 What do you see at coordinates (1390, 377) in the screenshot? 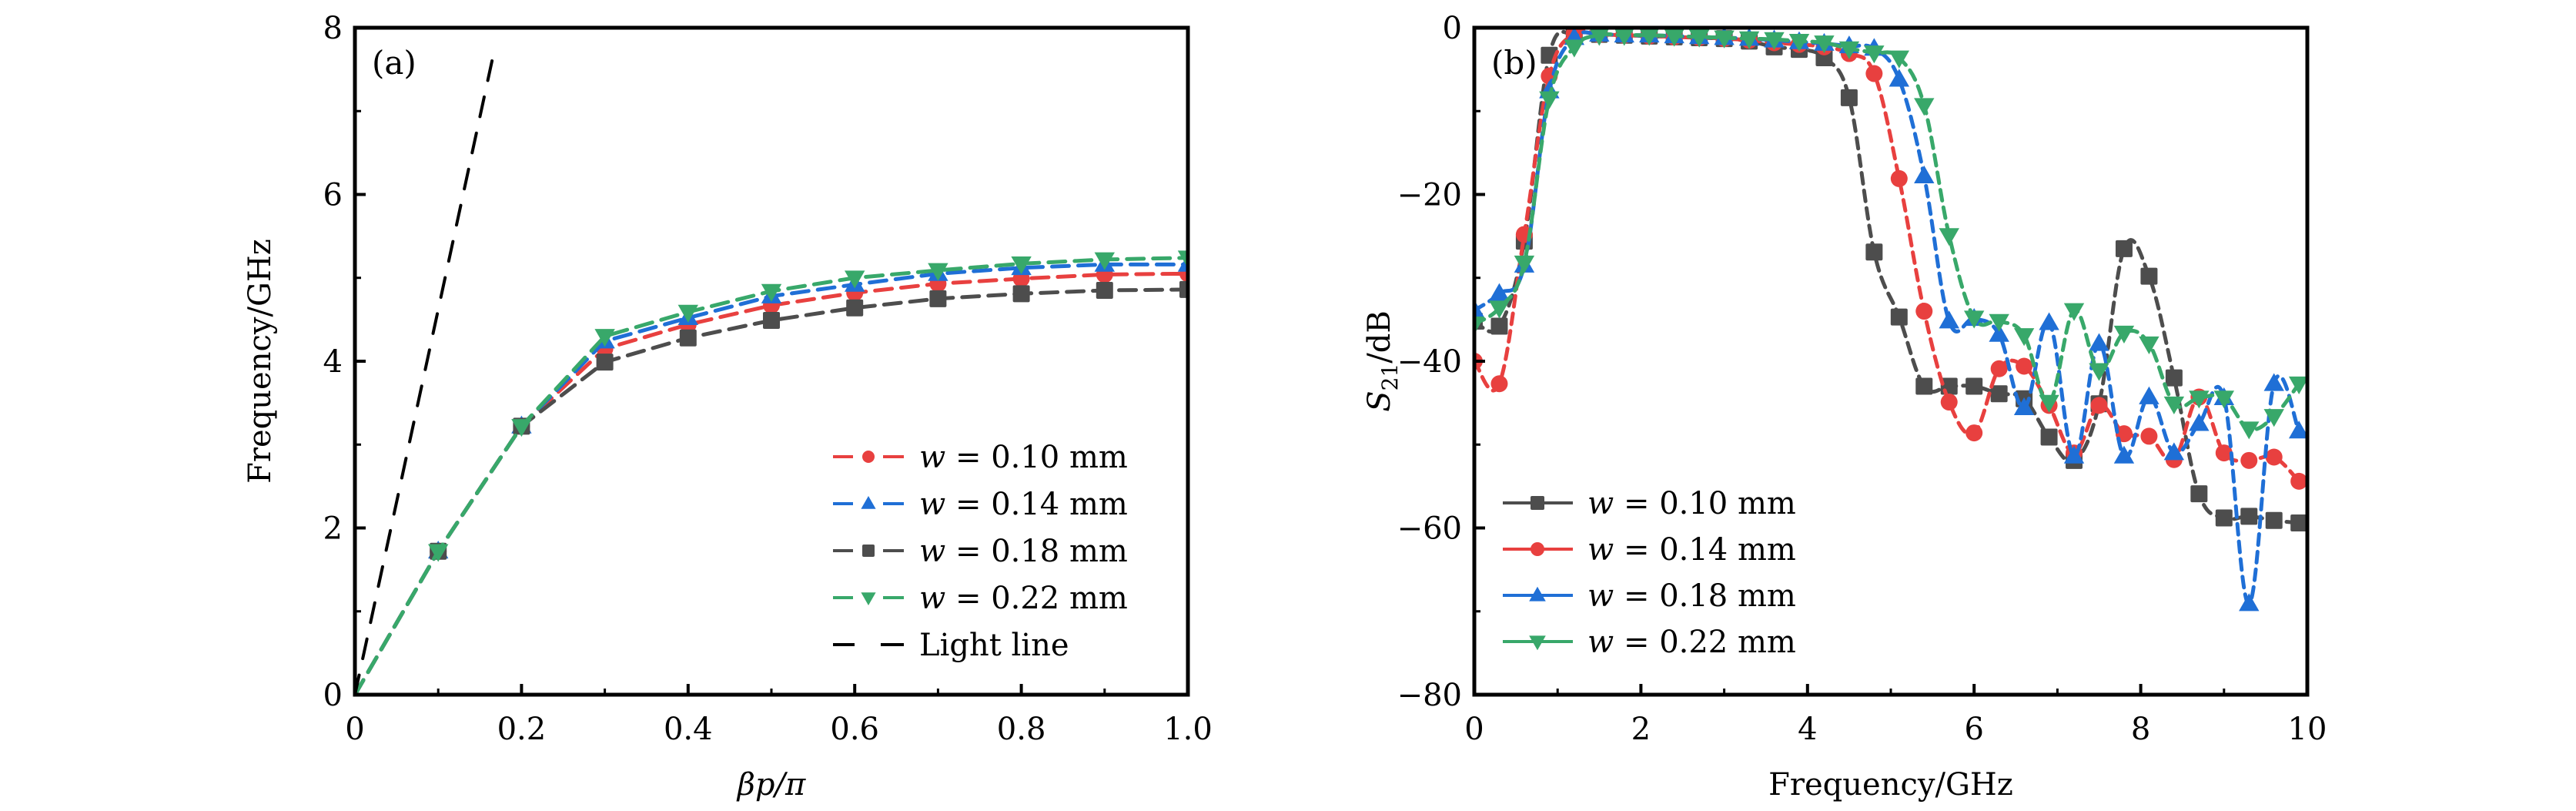
I see `panel-b-y-axis-label-sub: 21` at bounding box center [1390, 377].